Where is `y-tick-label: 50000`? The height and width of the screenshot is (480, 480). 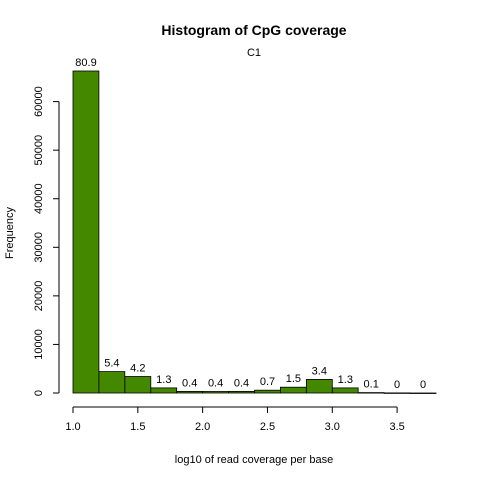
y-tick-label: 50000 is located at coordinates (39, 150).